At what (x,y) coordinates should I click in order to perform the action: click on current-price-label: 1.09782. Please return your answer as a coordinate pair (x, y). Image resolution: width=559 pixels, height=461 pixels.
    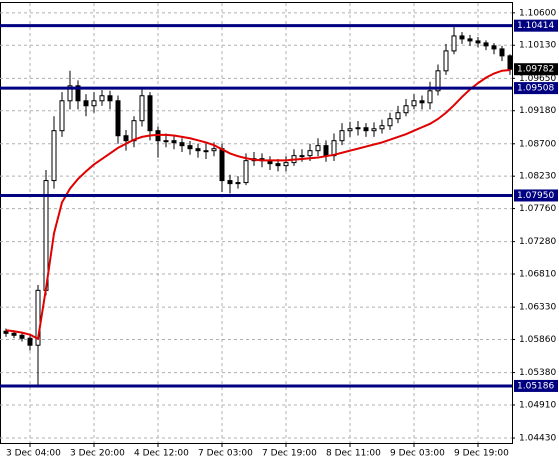
    Looking at the image, I should click on (535, 70).